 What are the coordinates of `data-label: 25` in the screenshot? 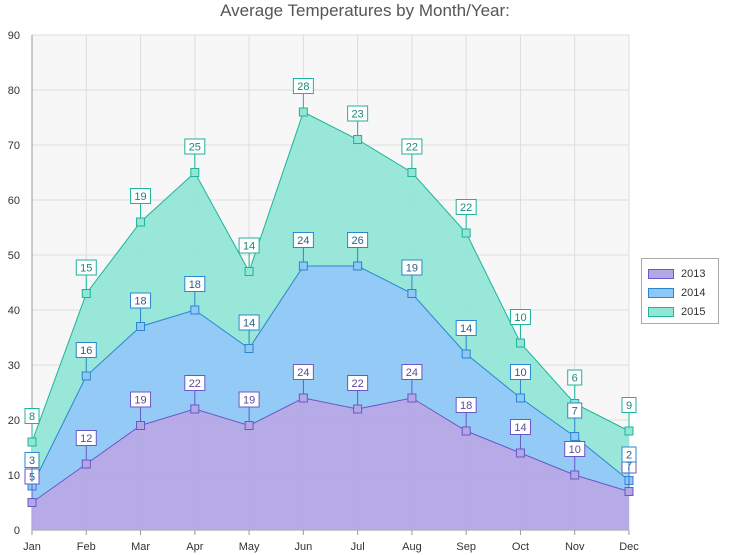 It's located at (195, 148).